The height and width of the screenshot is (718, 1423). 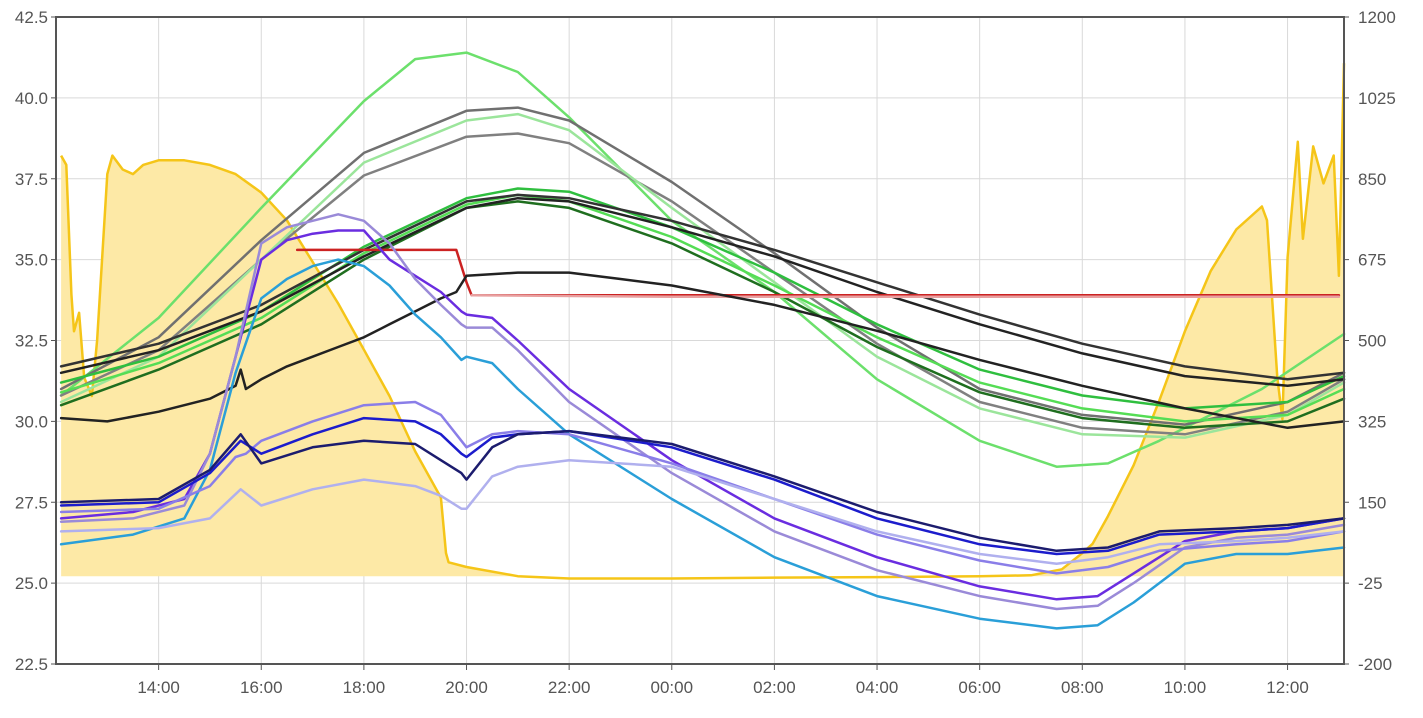 What do you see at coordinates (31, 421) in the screenshot?
I see `y-left-tick-label: 30.0` at bounding box center [31, 421].